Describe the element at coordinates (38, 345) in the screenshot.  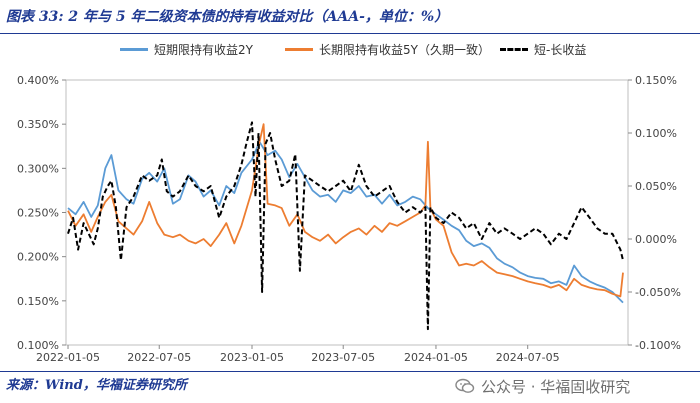
I see `y-left-tick-label: 0.100%` at that location.